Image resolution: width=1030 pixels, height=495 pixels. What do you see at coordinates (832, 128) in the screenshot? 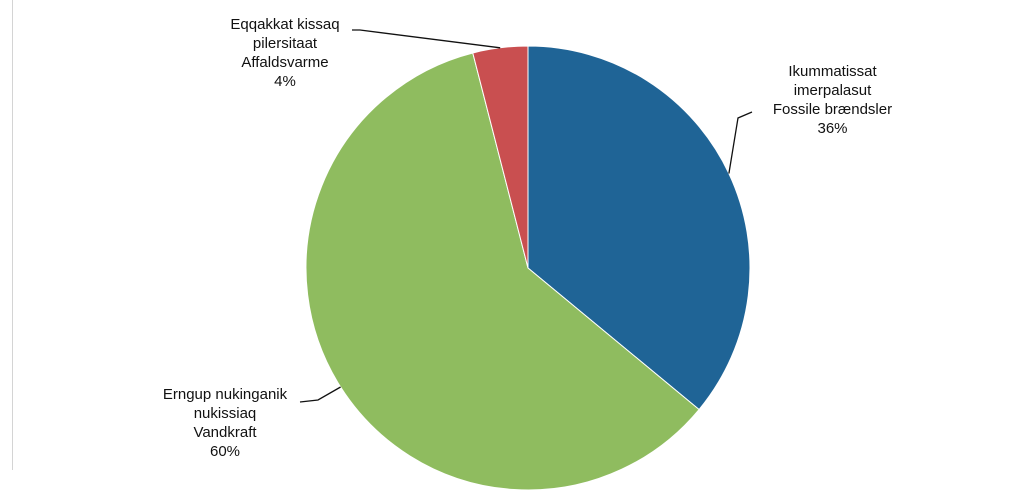
I see `slice-percent-label: 36%` at bounding box center [832, 128].